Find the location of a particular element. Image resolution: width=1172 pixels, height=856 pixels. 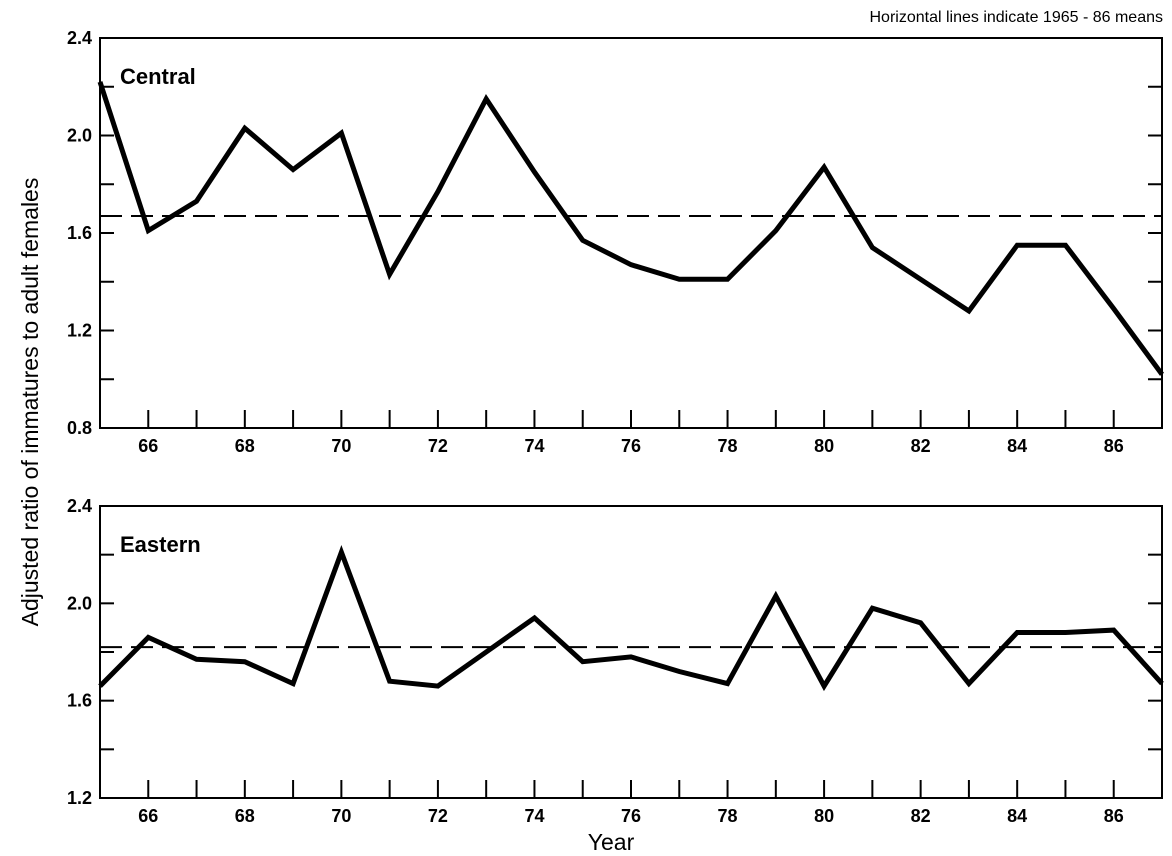

panel-label: Central is located at coordinates (158, 76).